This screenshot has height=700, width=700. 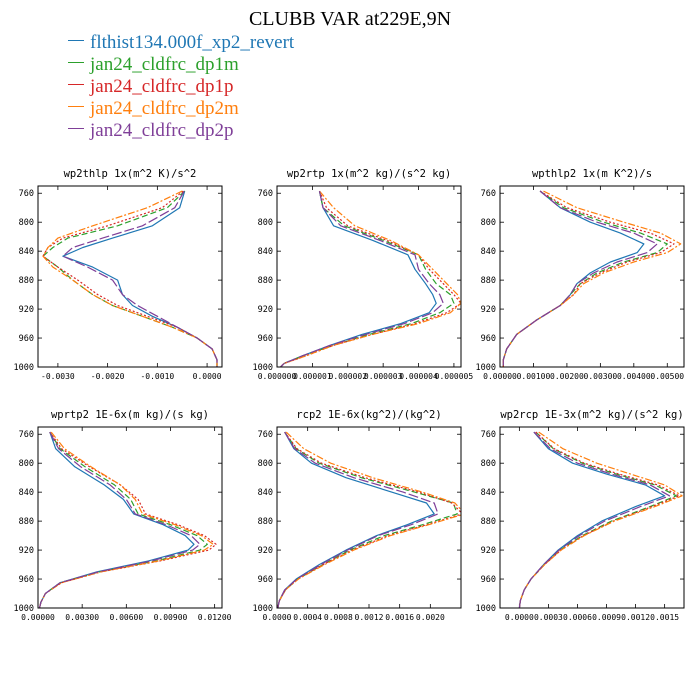 I want to click on panel-2-xtick-label-1: 0.00100, so click(x=534, y=376).